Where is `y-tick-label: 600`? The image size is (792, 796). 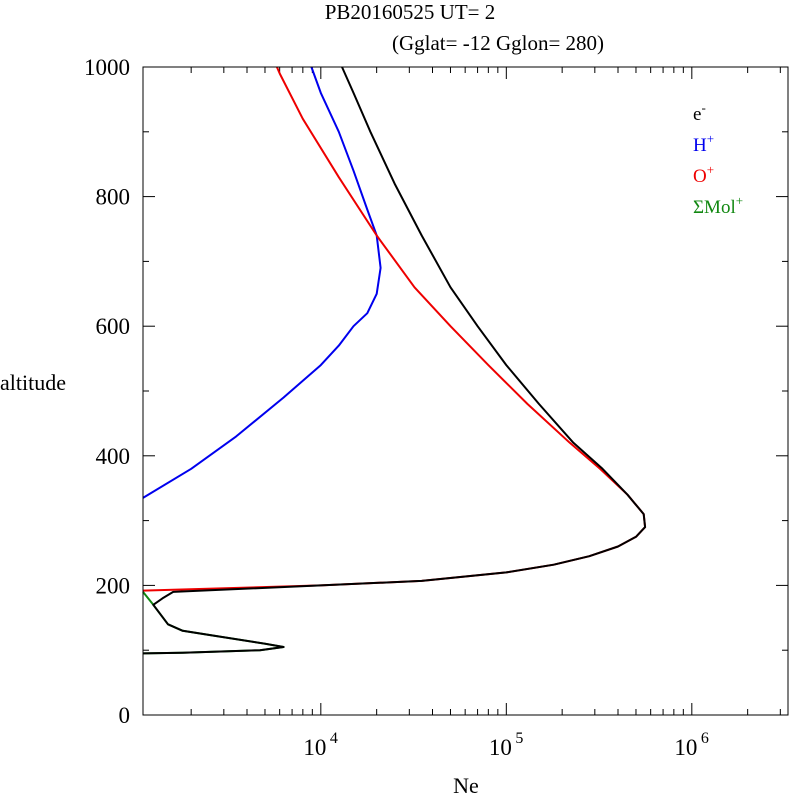
y-tick-label: 600 is located at coordinates (113, 326).